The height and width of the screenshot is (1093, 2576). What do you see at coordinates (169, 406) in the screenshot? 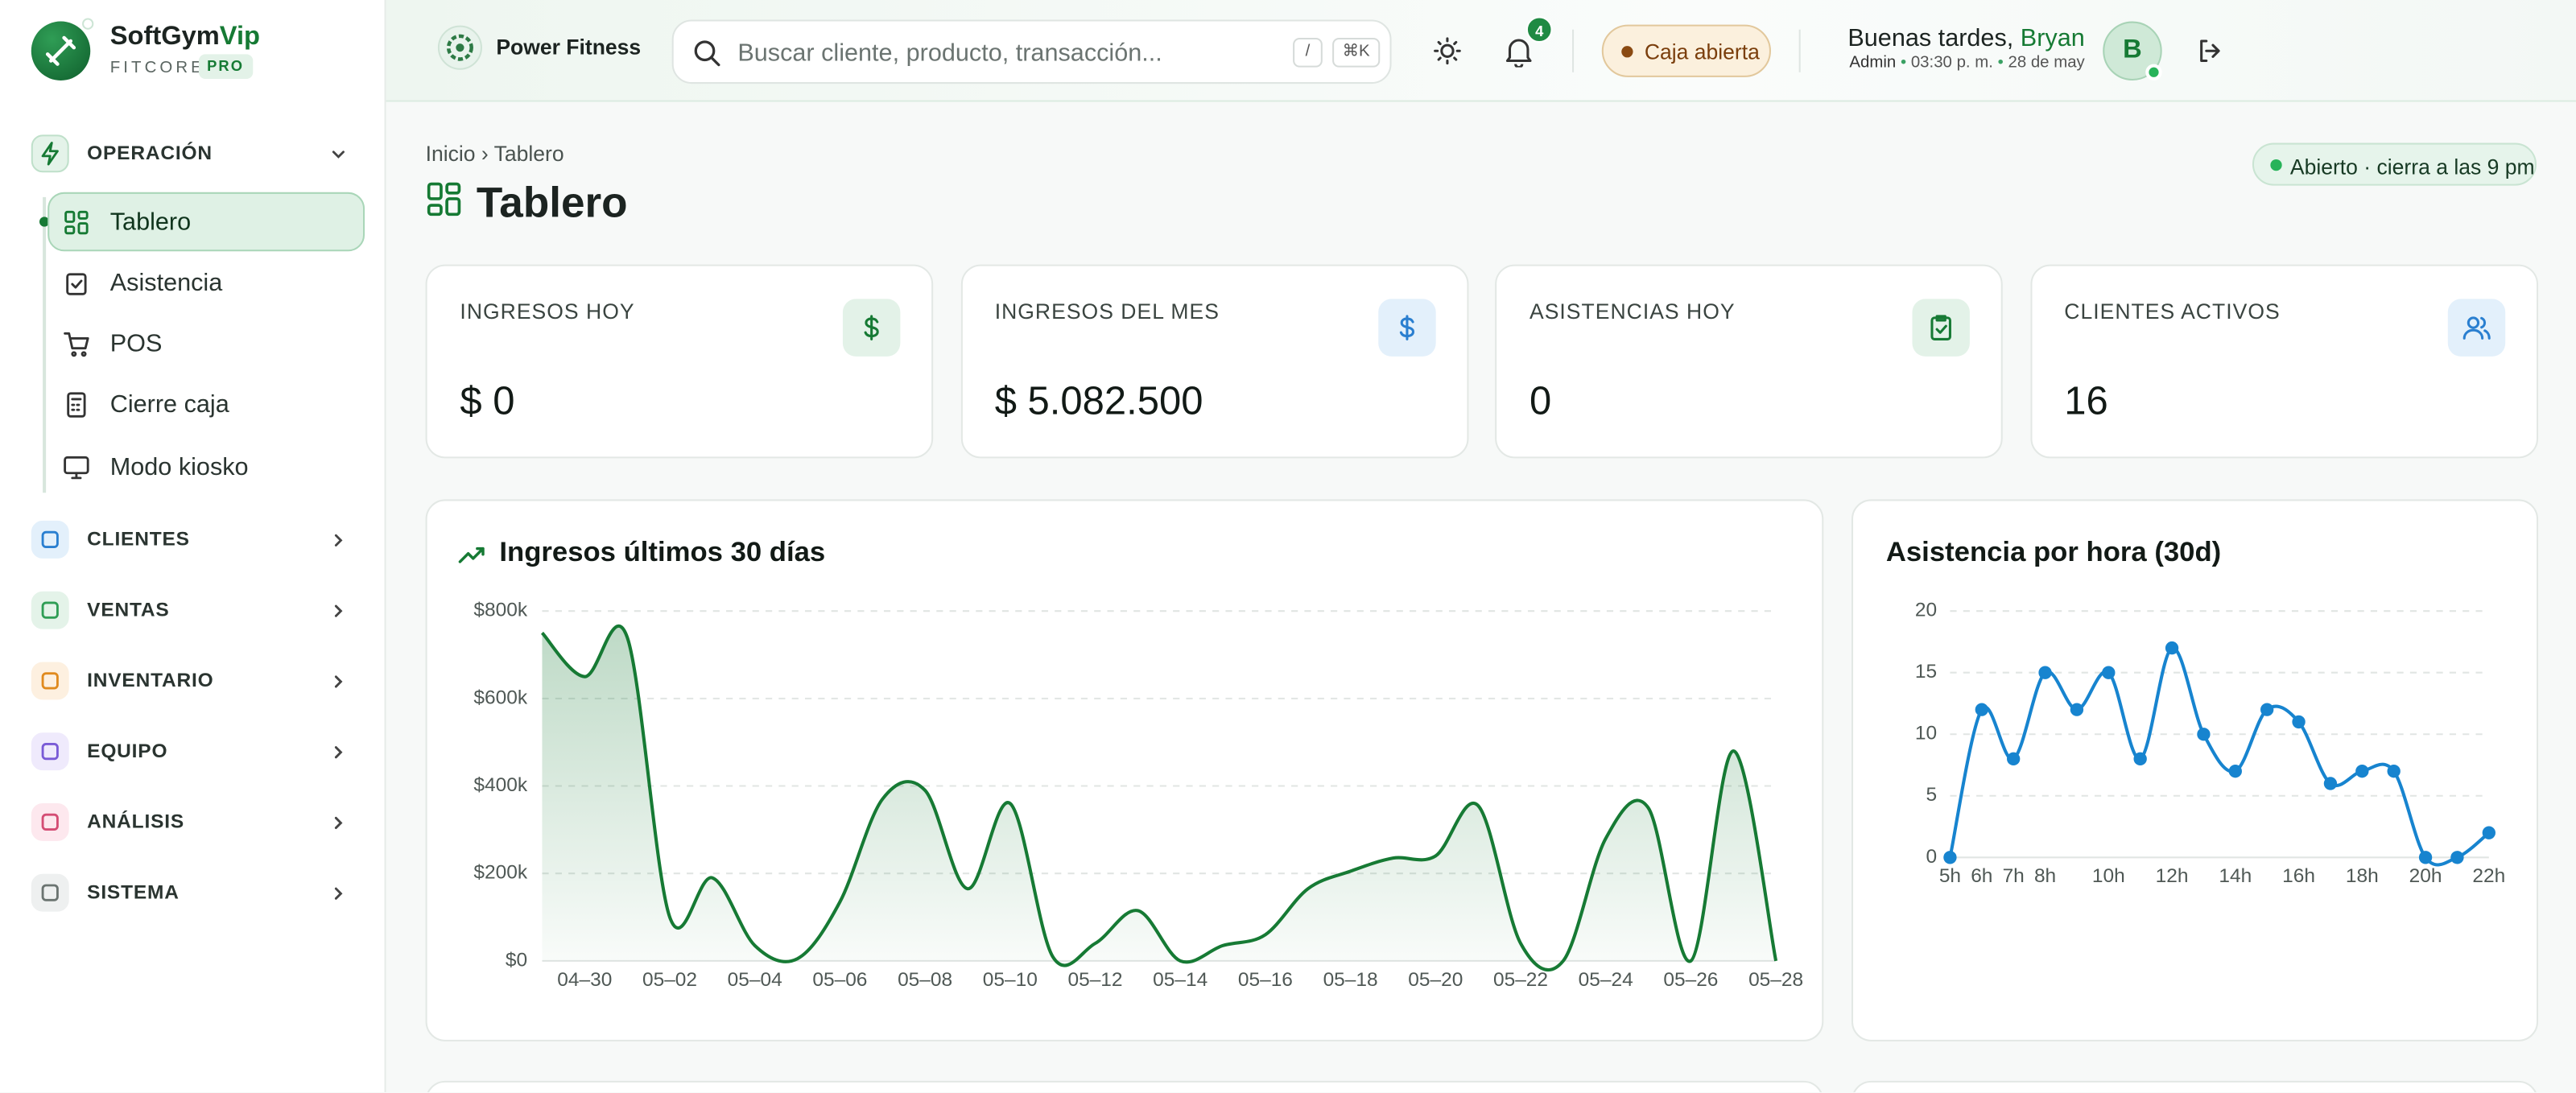
I see `nav-item: Cierre caja` at bounding box center [169, 406].